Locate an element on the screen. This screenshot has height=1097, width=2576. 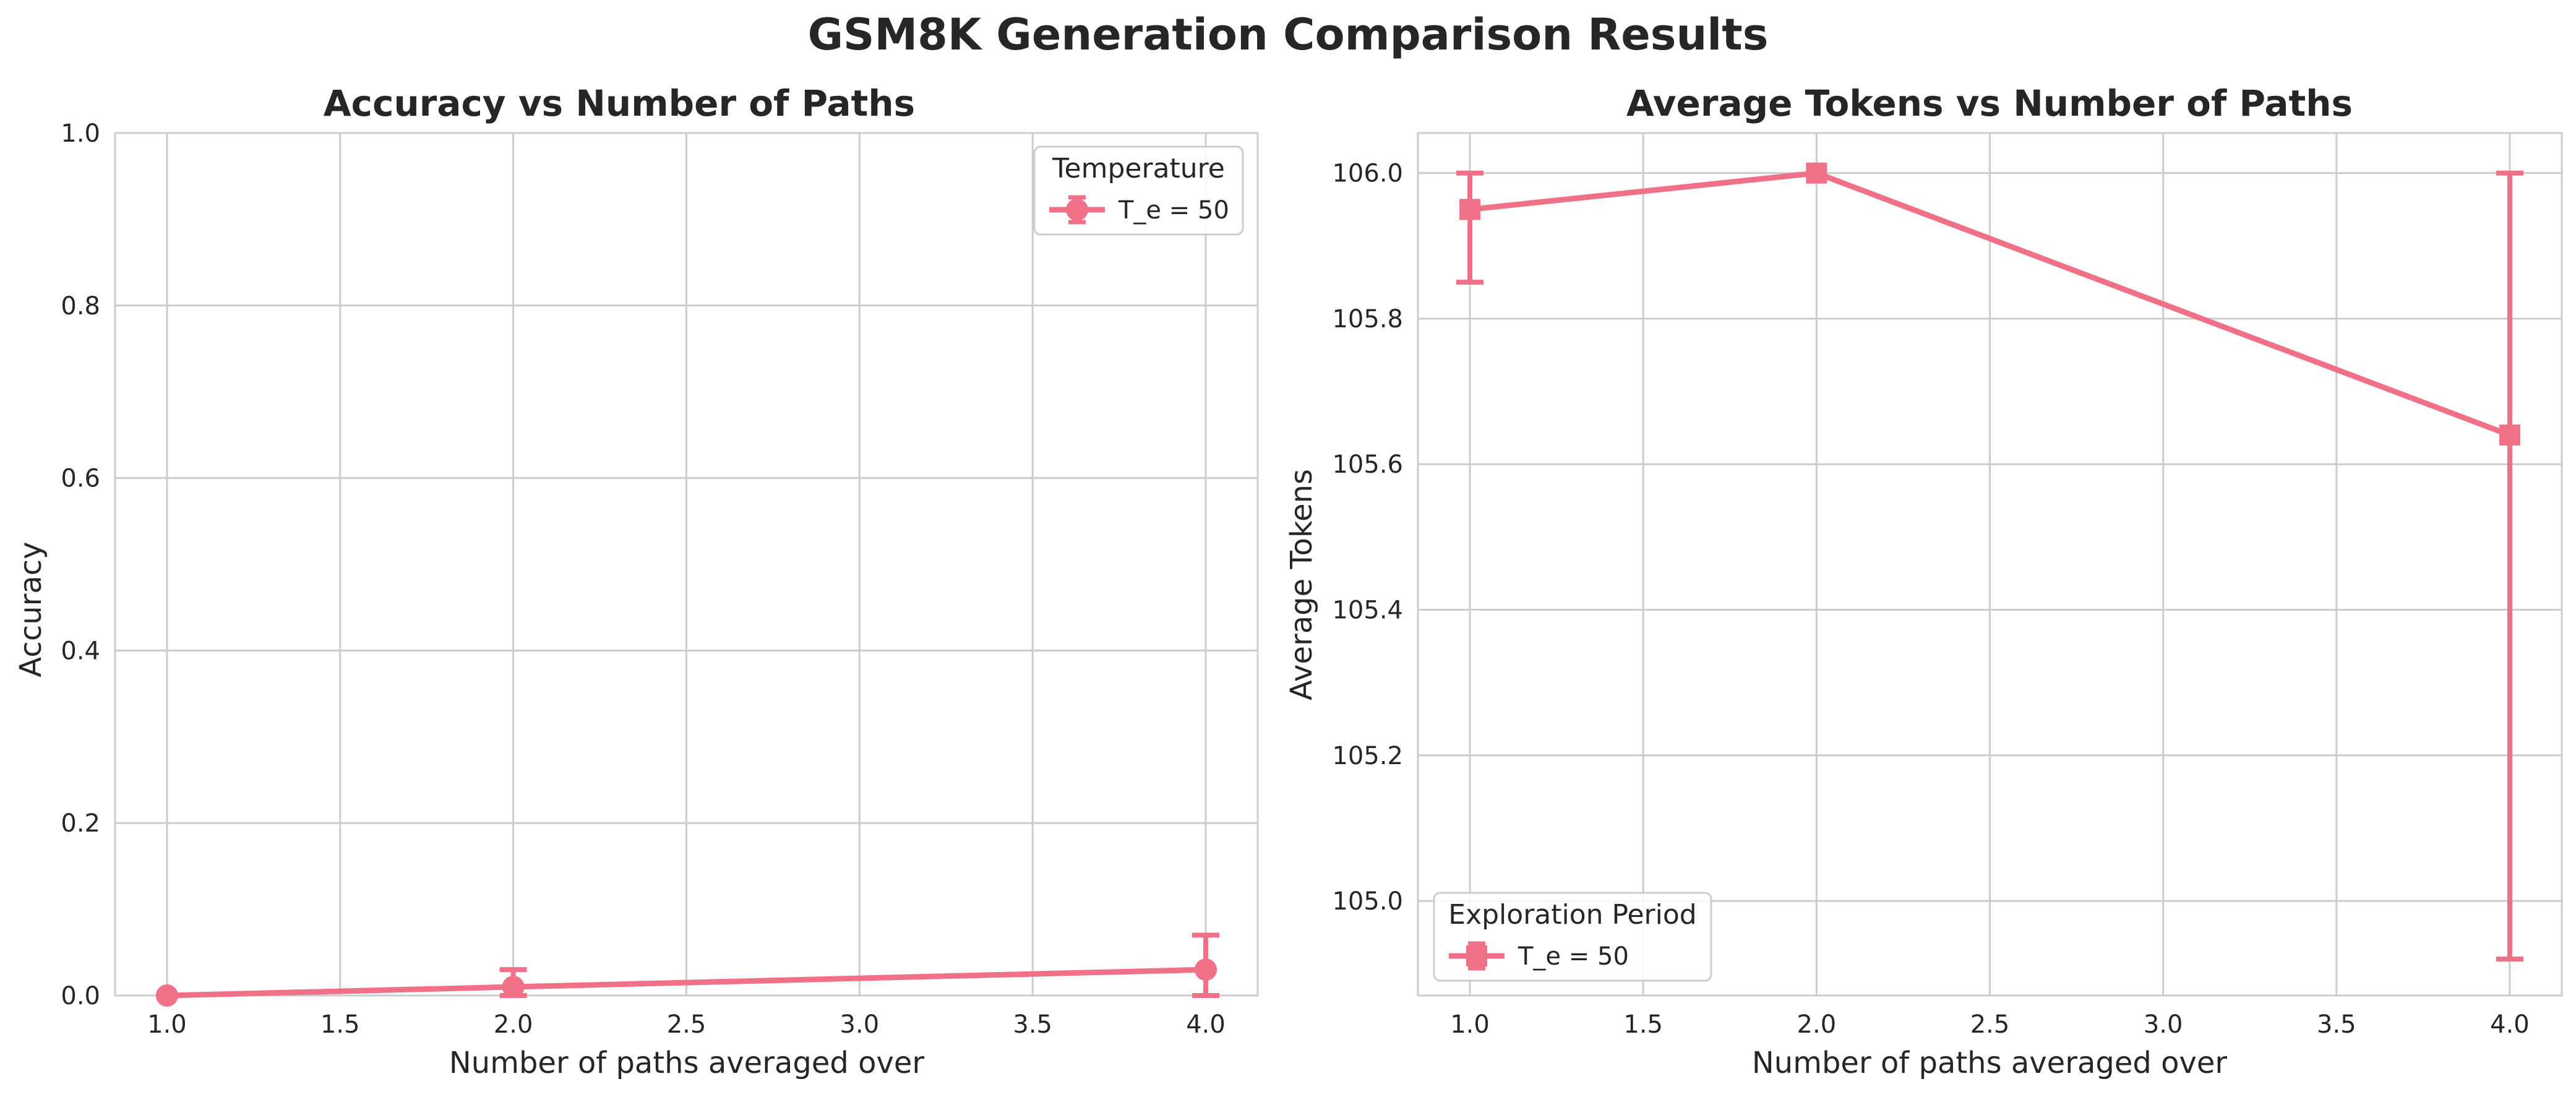
tokens-x-tick-label: 1.0 is located at coordinates (1470, 1024).